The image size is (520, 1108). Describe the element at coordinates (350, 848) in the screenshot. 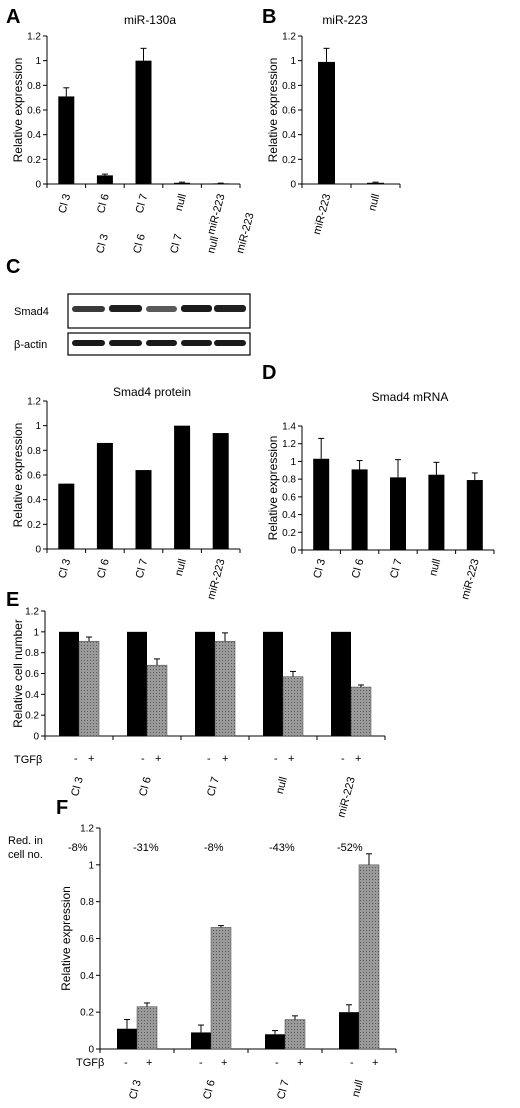

I see `reduction-value: -52%` at that location.